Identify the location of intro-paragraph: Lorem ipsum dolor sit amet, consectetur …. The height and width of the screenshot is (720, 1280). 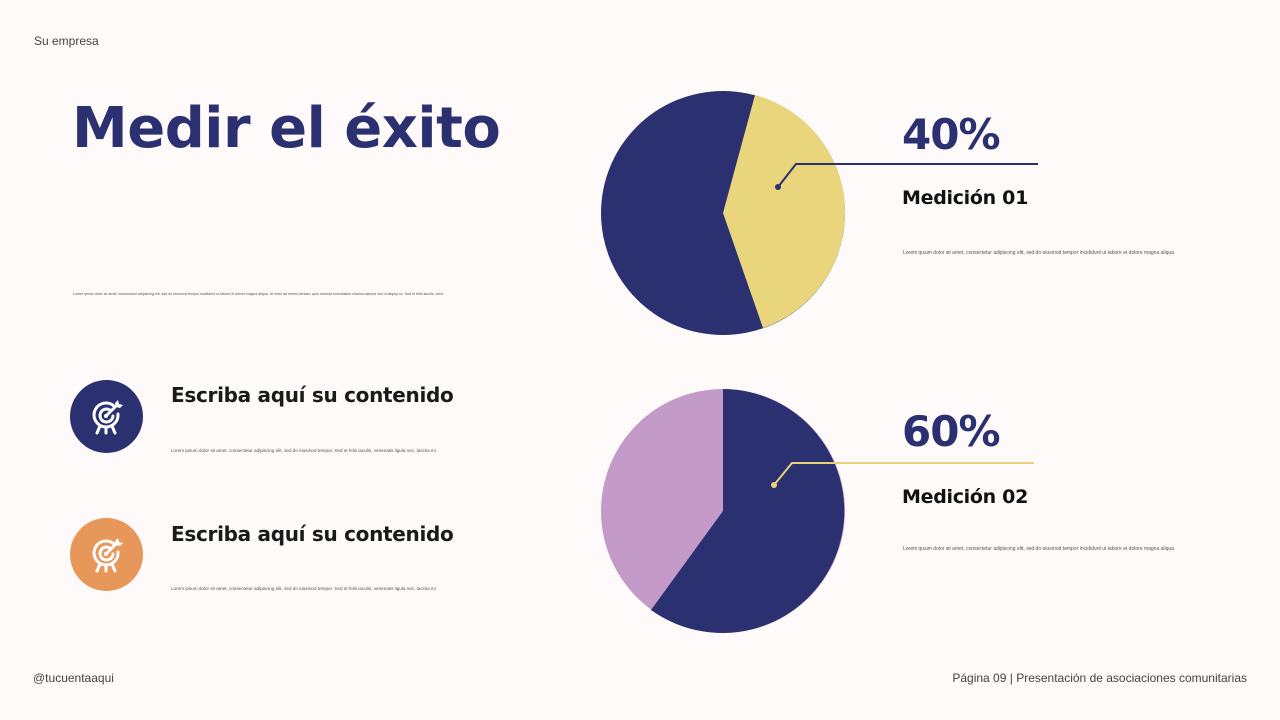
(258, 294).